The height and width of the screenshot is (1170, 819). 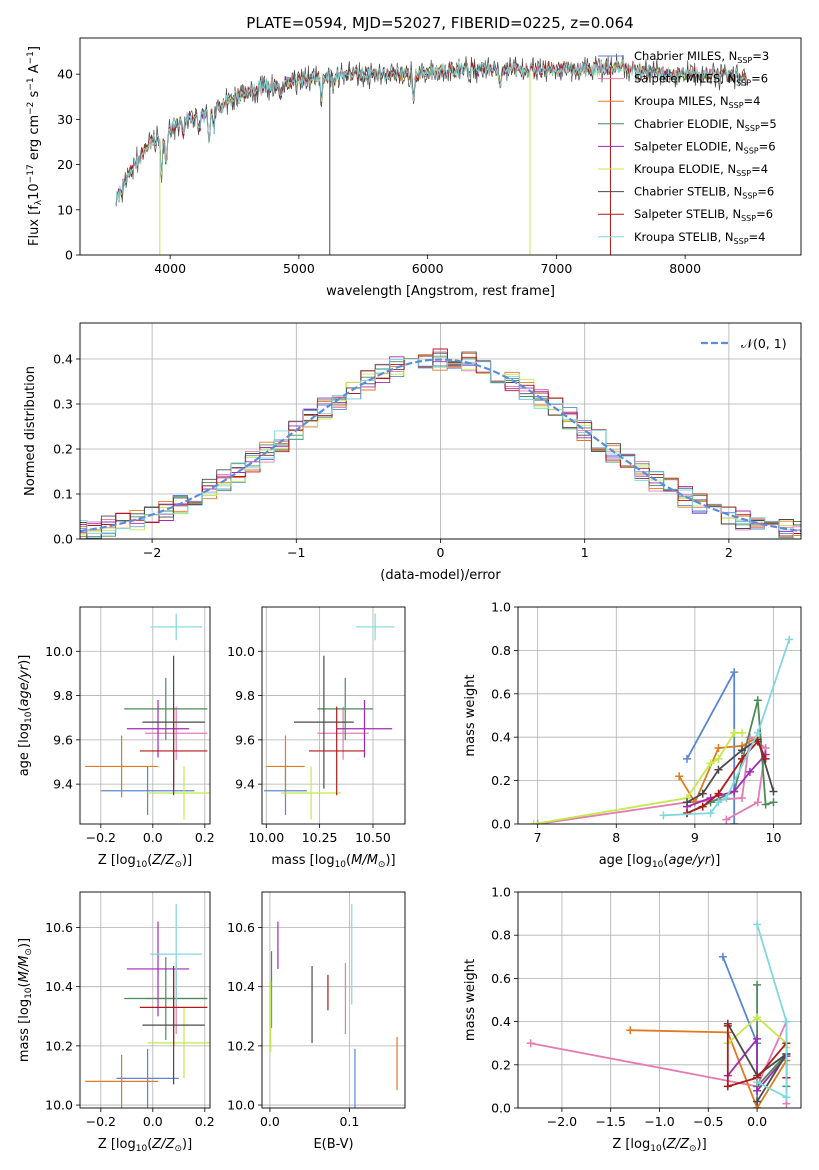 What do you see at coordinates (556, 268) in the screenshot?
I see `x-tick-label: 7000` at bounding box center [556, 268].